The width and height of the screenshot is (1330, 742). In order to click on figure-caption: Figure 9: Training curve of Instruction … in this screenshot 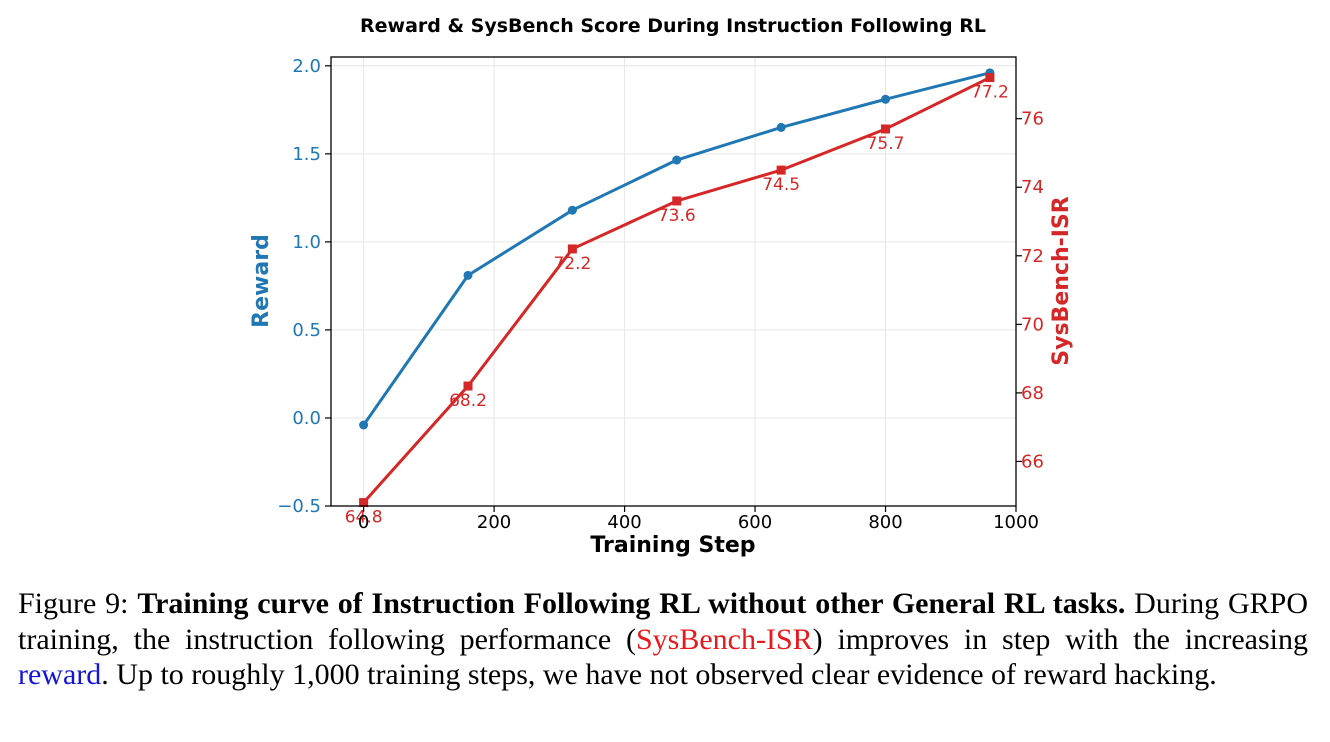, I will do `click(663, 639)`.